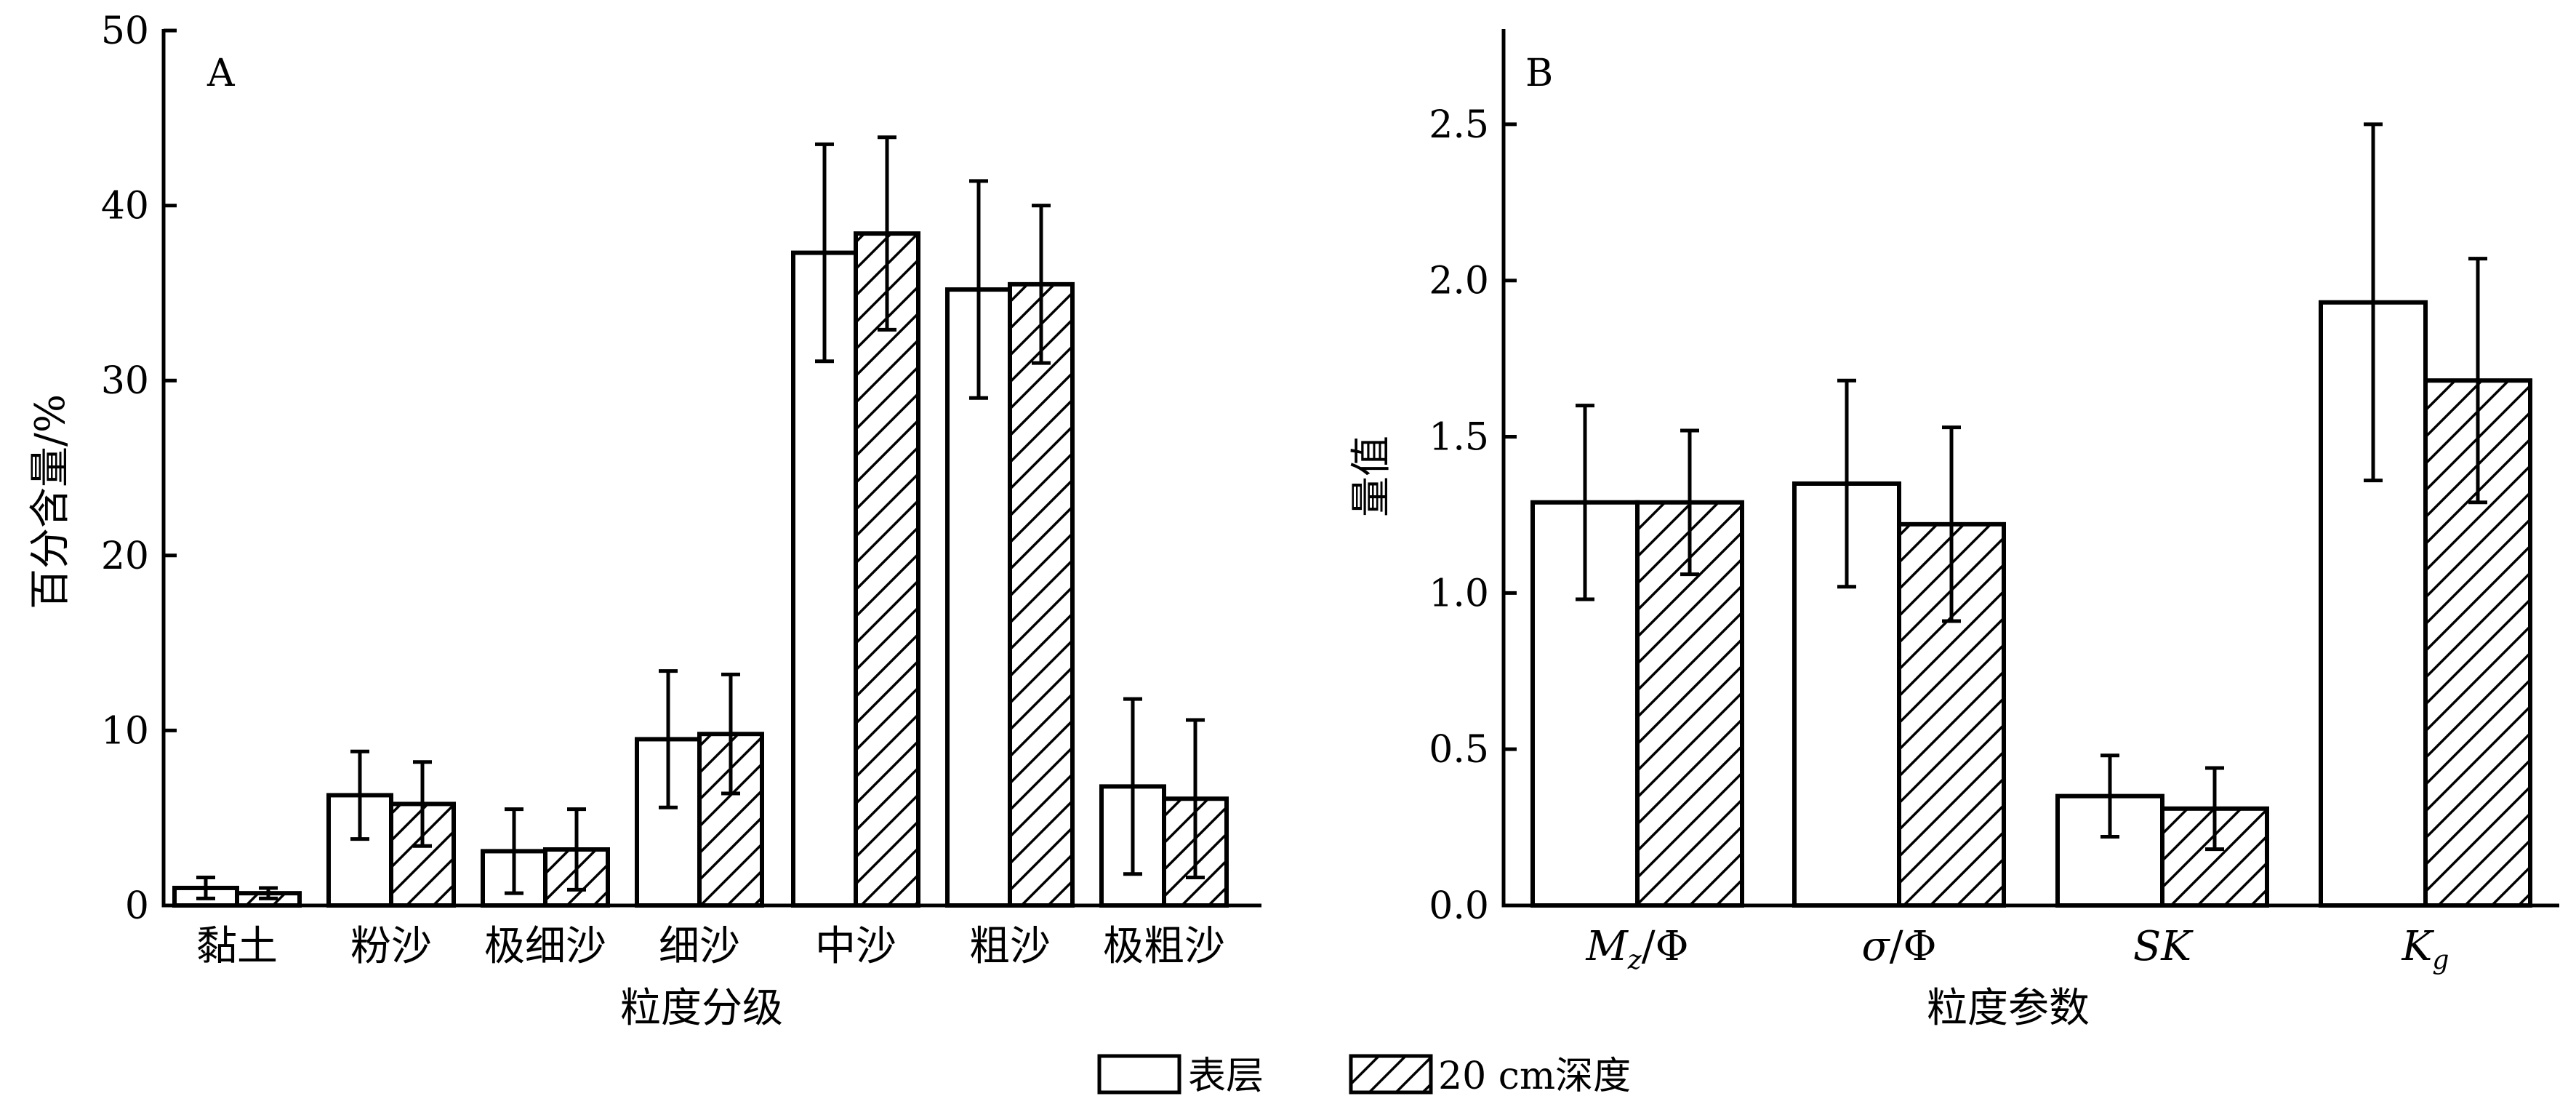  What do you see at coordinates (1539, 73) in the screenshot?
I see `panel-b-label: B` at bounding box center [1539, 73].